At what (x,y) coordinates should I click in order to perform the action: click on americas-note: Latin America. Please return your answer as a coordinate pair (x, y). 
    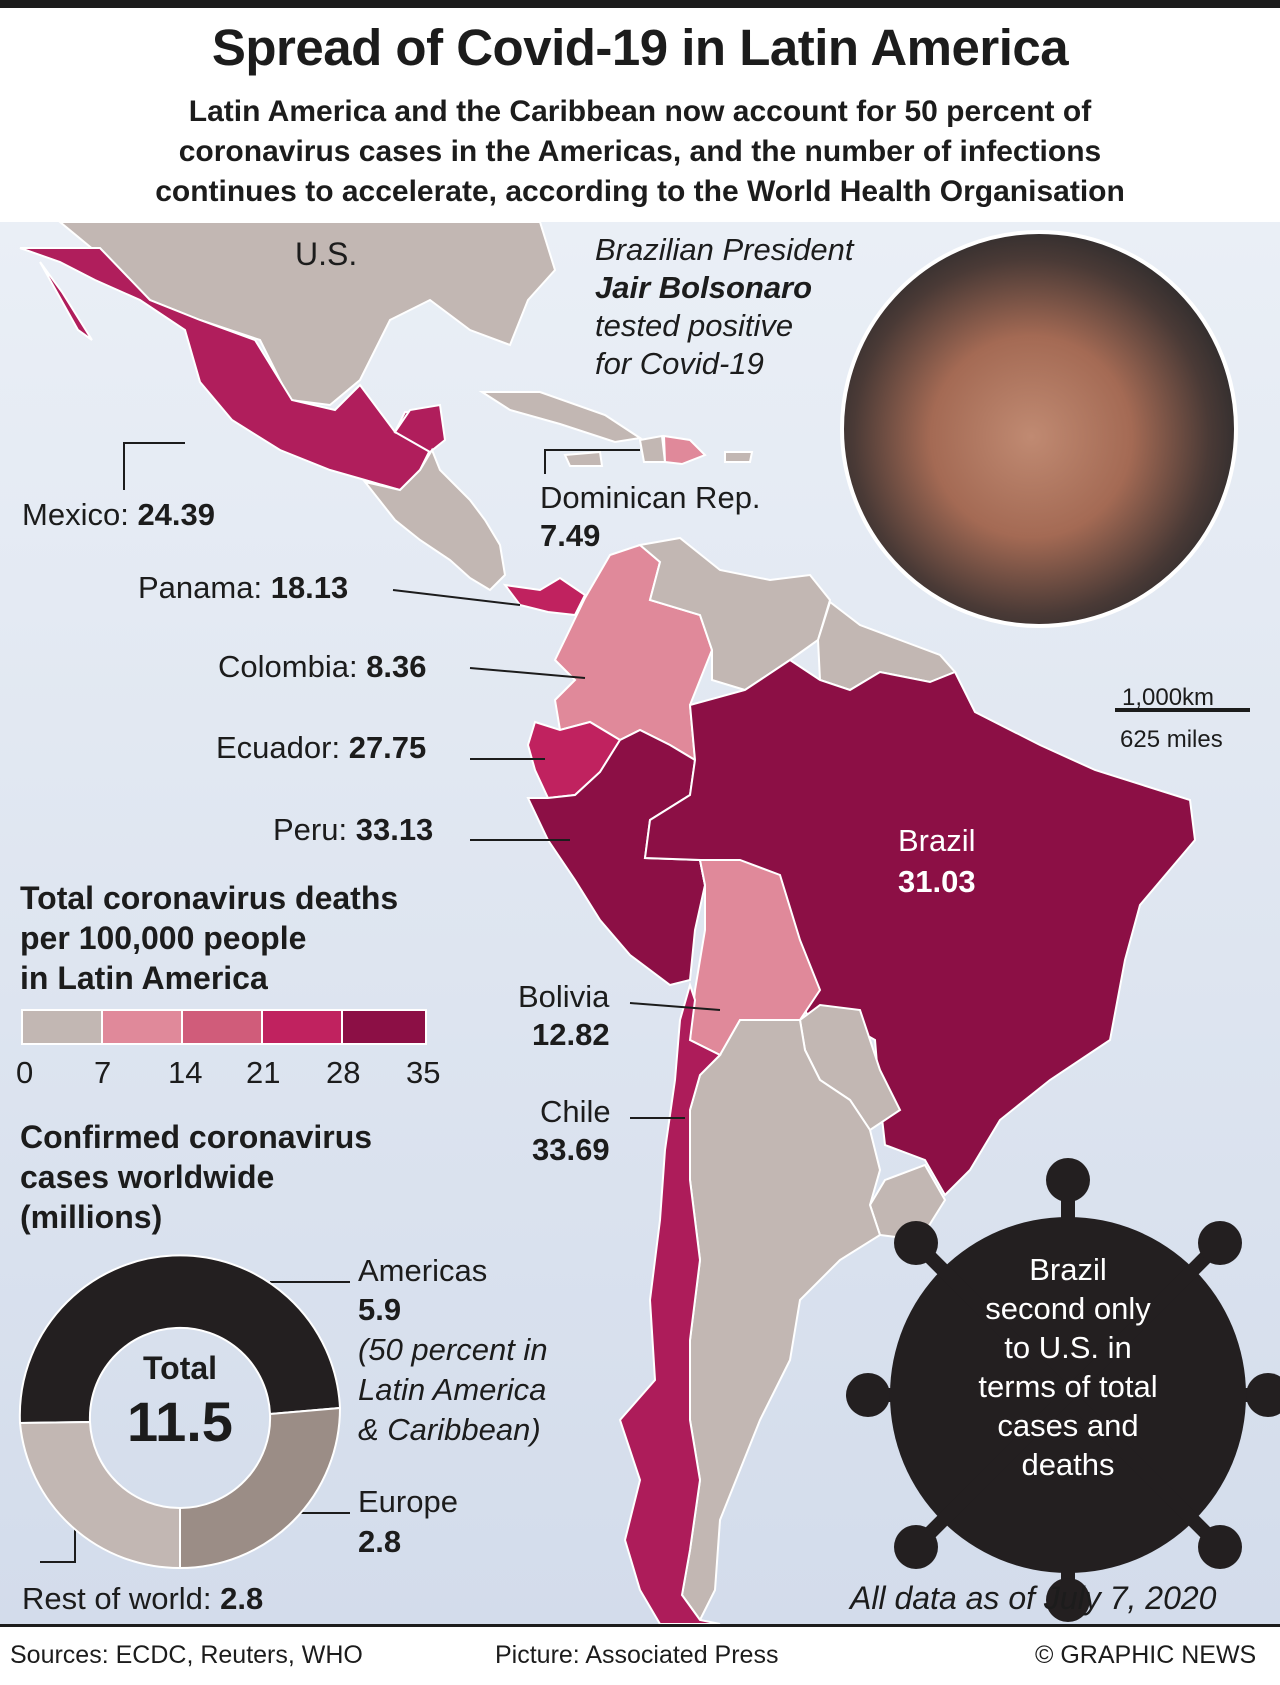
    Looking at the image, I should click on (452, 1389).